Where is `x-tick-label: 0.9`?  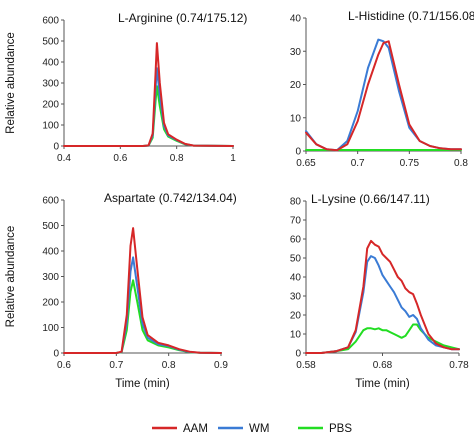 x-tick-label: 0.9 is located at coordinates (221, 365).